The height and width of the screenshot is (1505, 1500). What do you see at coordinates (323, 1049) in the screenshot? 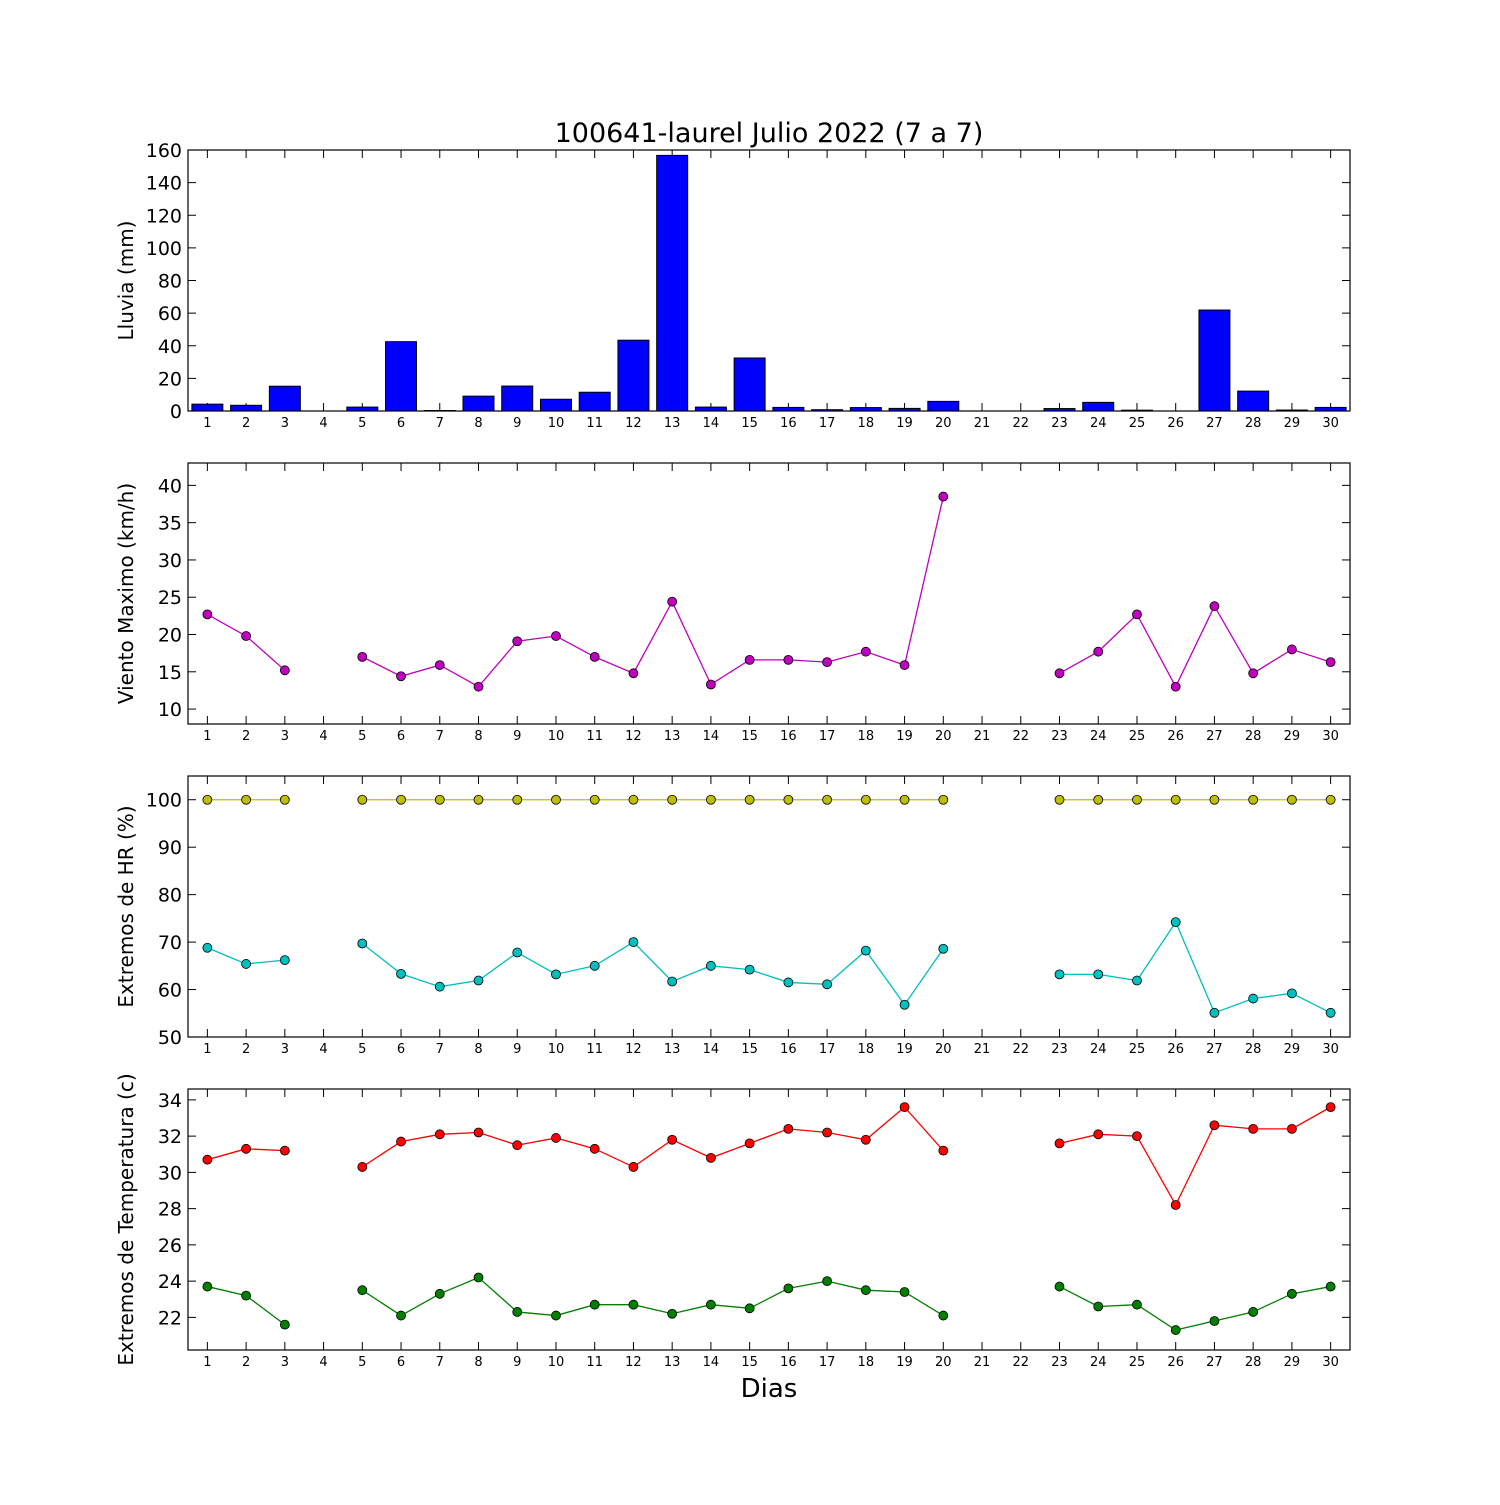
I see `x-tick-label: 4` at bounding box center [323, 1049].